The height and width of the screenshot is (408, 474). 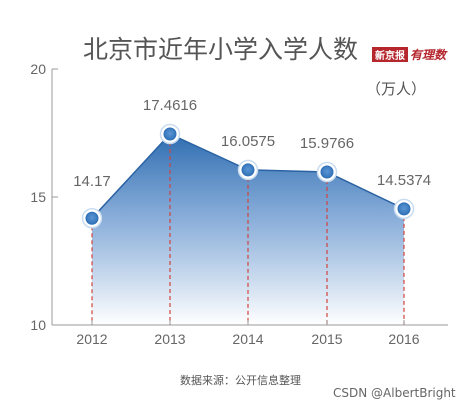 I want to click on y-tick-label-10: 10, so click(x=38, y=325).